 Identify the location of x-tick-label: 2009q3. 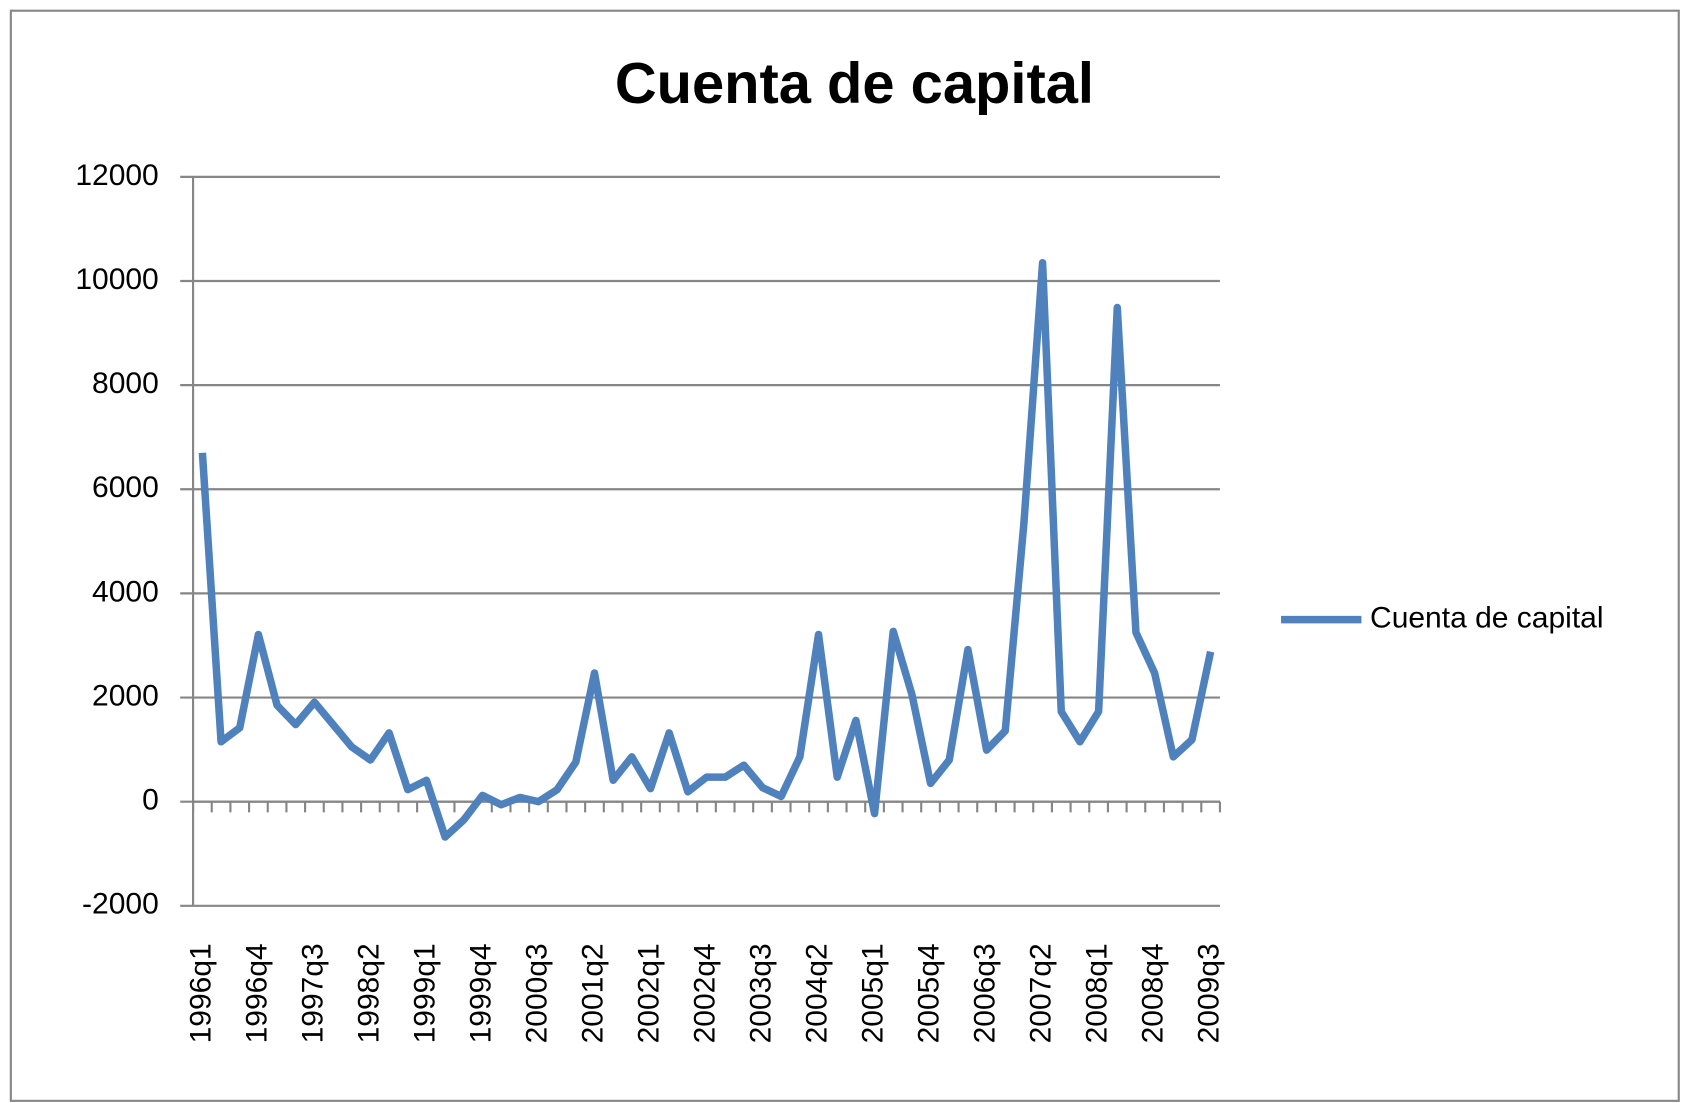
(1209, 993).